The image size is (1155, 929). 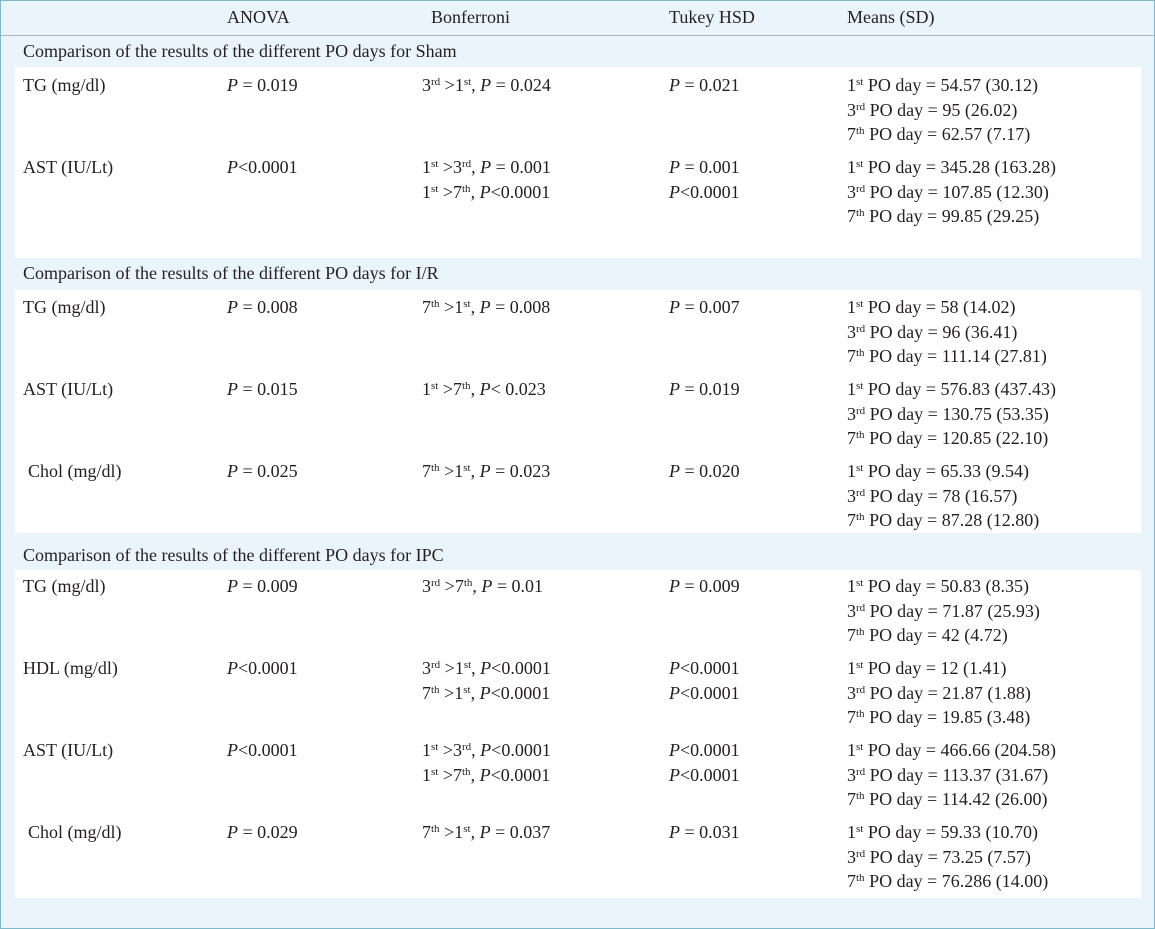 I want to click on cell-anova: P = 0.009, so click(x=262, y=586).